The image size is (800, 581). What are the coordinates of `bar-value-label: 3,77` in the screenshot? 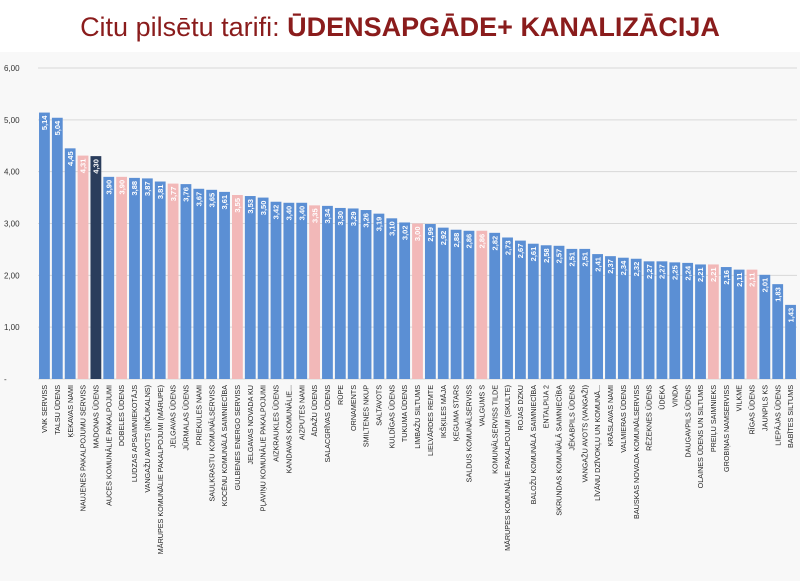 It's located at (173, 194).